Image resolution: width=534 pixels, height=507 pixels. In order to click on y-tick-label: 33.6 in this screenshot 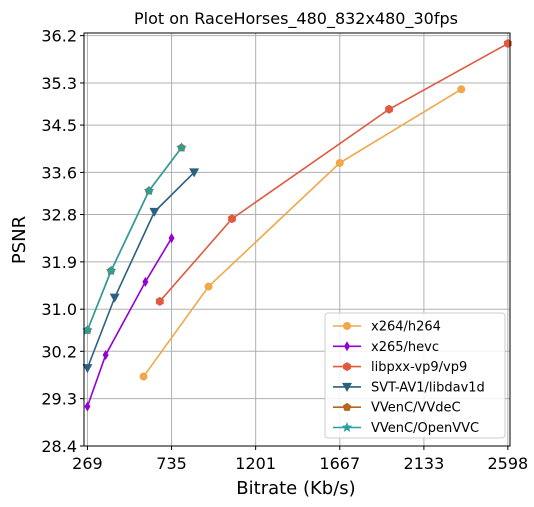, I will do `click(59, 172)`.